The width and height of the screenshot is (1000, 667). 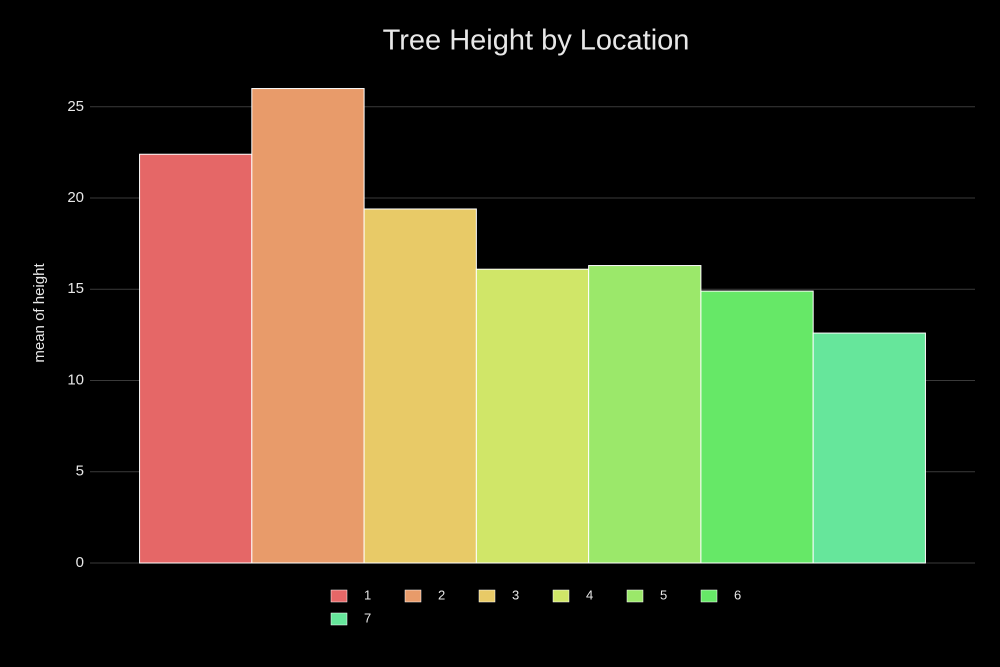 I want to click on y-axis-title: mean of height, so click(x=39, y=313).